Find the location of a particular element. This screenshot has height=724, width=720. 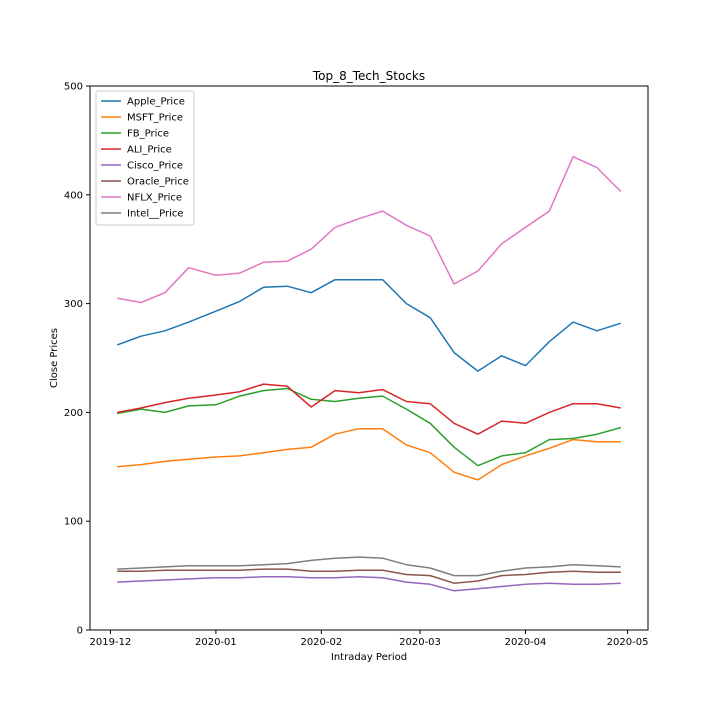

legend-label-6: NFLX_Price is located at coordinates (154, 198).